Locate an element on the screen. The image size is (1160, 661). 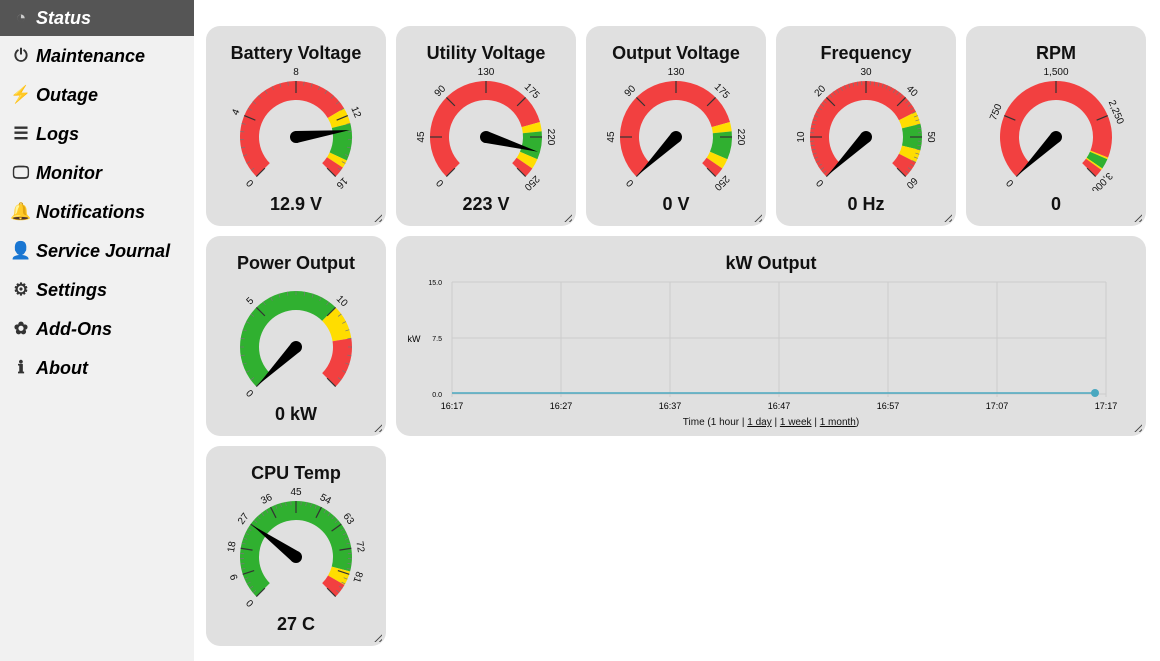
gauge-tick-label: 18 is located at coordinates (232, 546).